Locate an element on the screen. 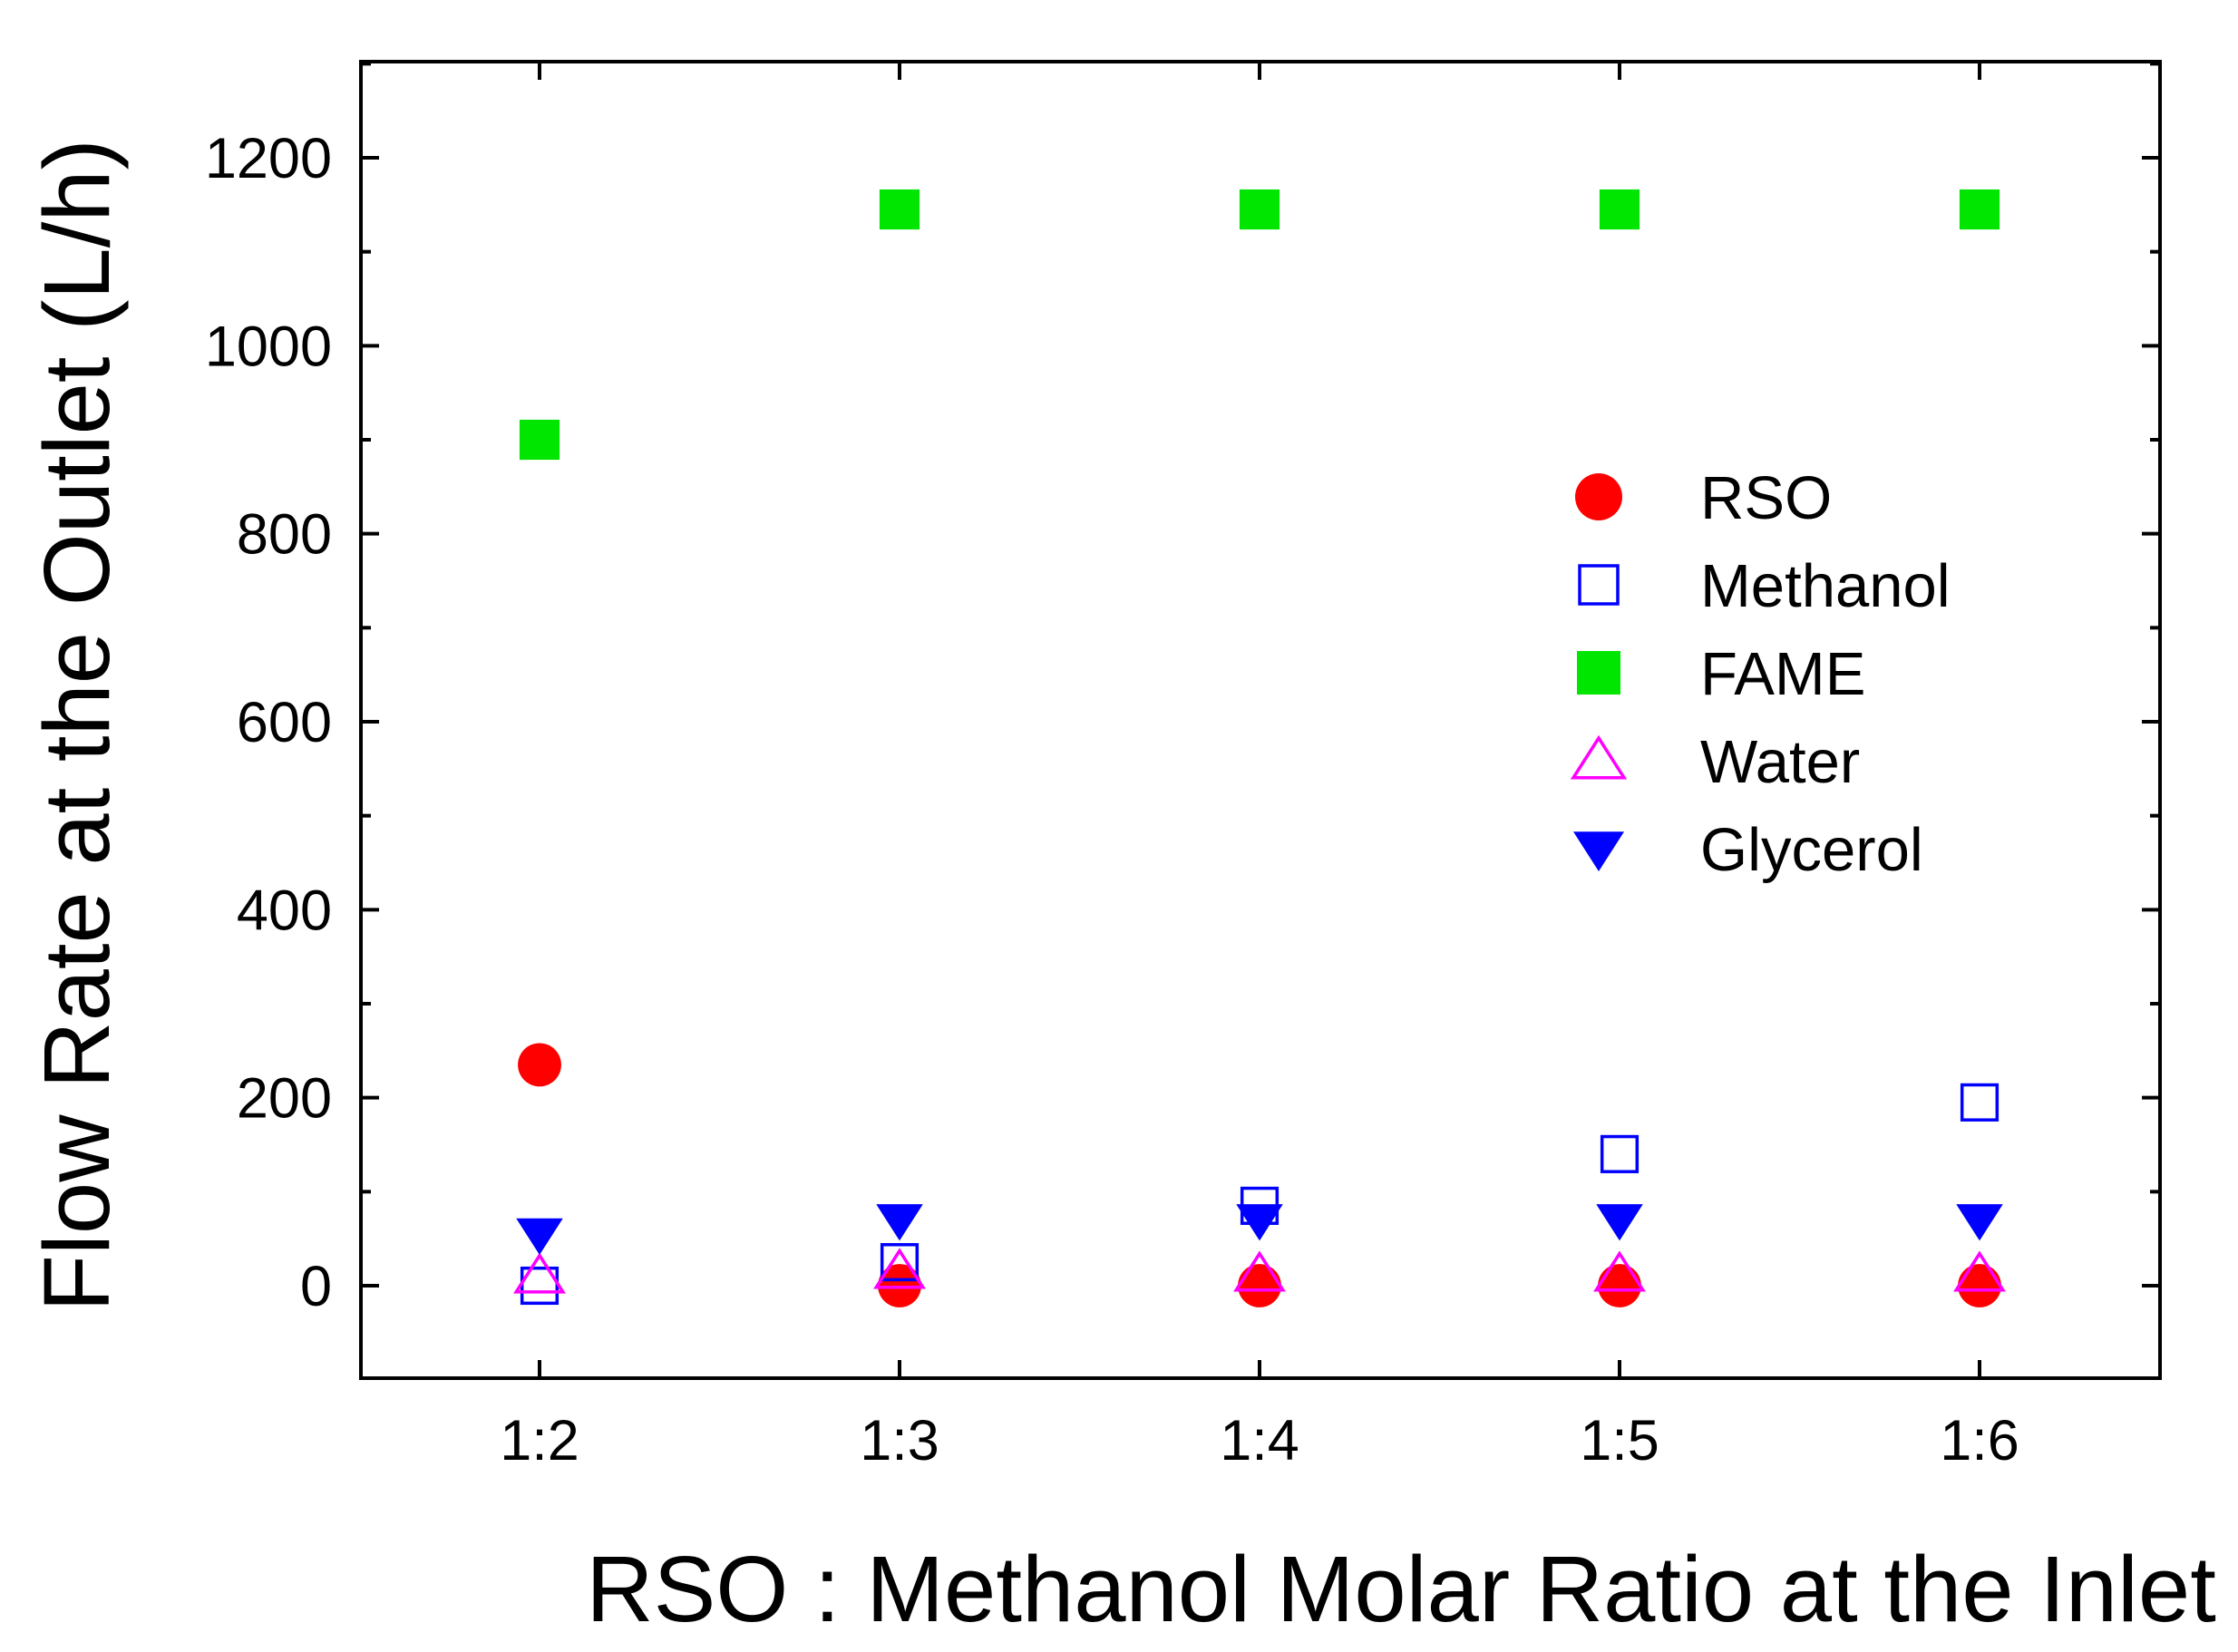 The height and width of the screenshot is (1652, 2238). y-tick-label: 800 is located at coordinates (284, 535).